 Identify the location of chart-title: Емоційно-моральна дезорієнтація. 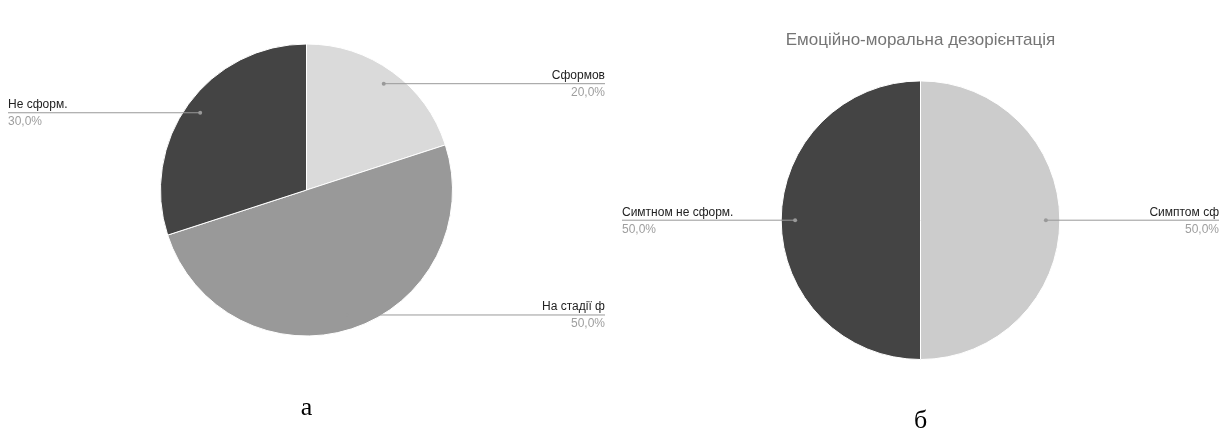
(920, 39).